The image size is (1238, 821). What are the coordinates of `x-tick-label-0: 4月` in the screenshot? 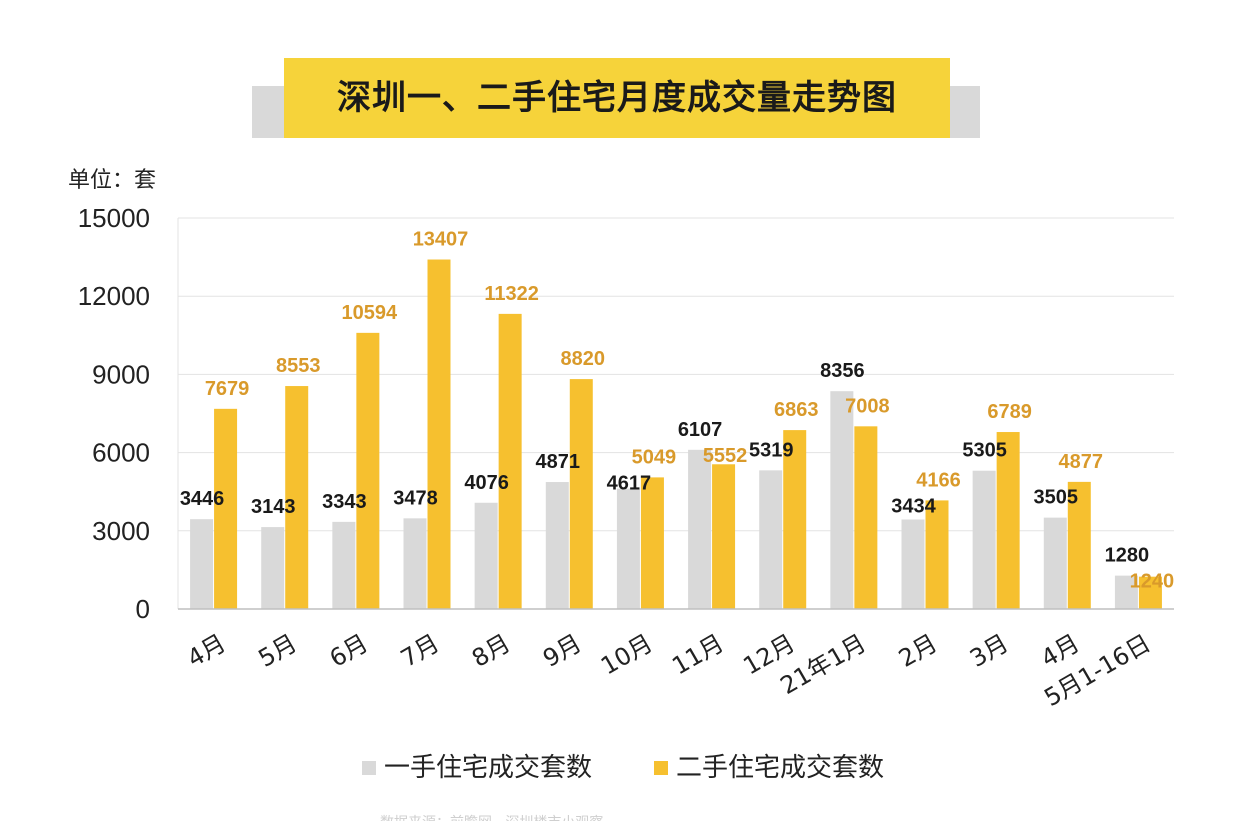 It's located at (207, 651).